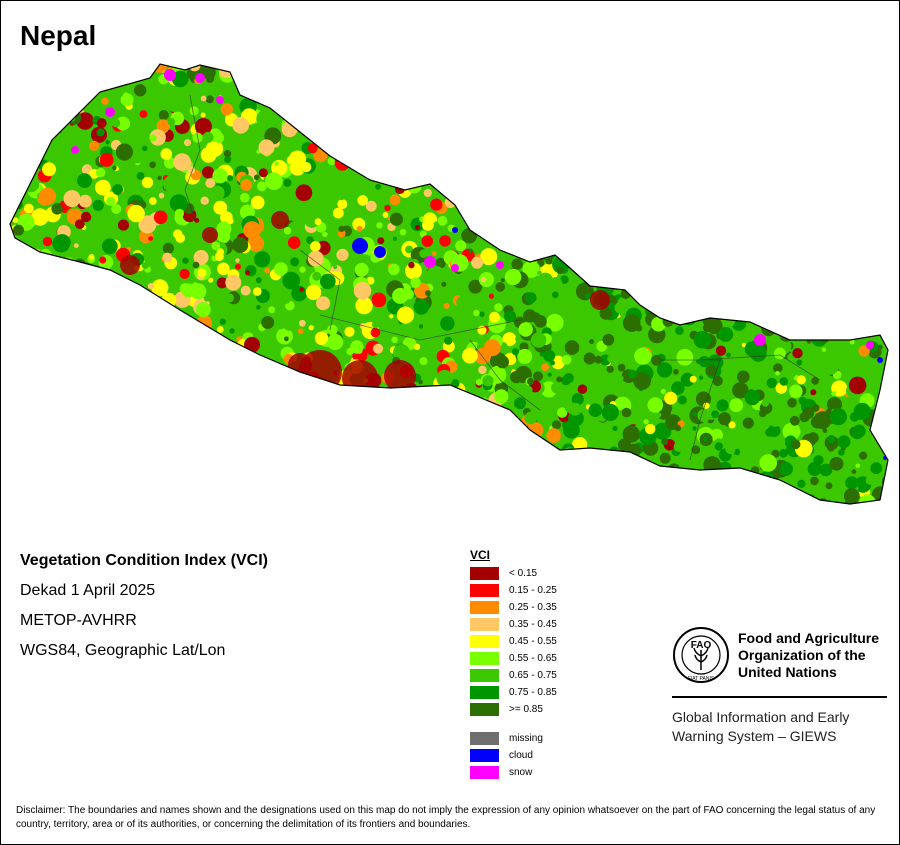  I want to click on legend-other-item: snow, so click(513, 772).